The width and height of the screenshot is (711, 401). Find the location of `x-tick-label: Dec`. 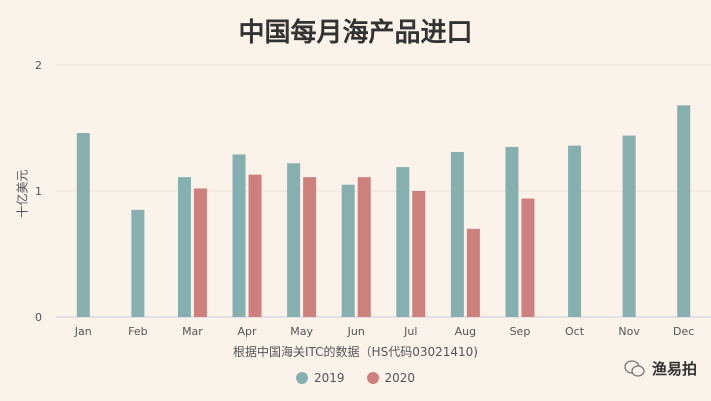

x-tick-label: Dec is located at coordinates (683, 331).